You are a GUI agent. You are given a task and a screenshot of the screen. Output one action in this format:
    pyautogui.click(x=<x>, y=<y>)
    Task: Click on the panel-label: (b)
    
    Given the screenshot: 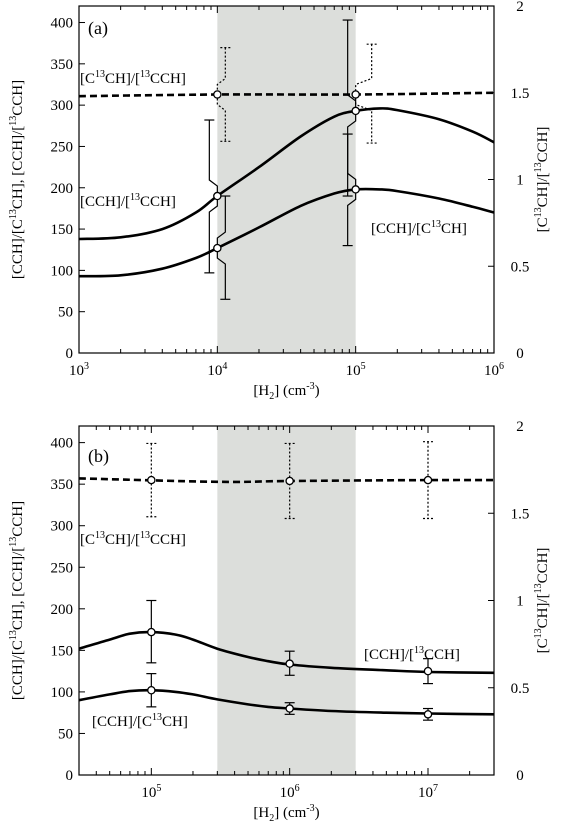 What is the action you would take?
    pyautogui.click(x=98, y=456)
    